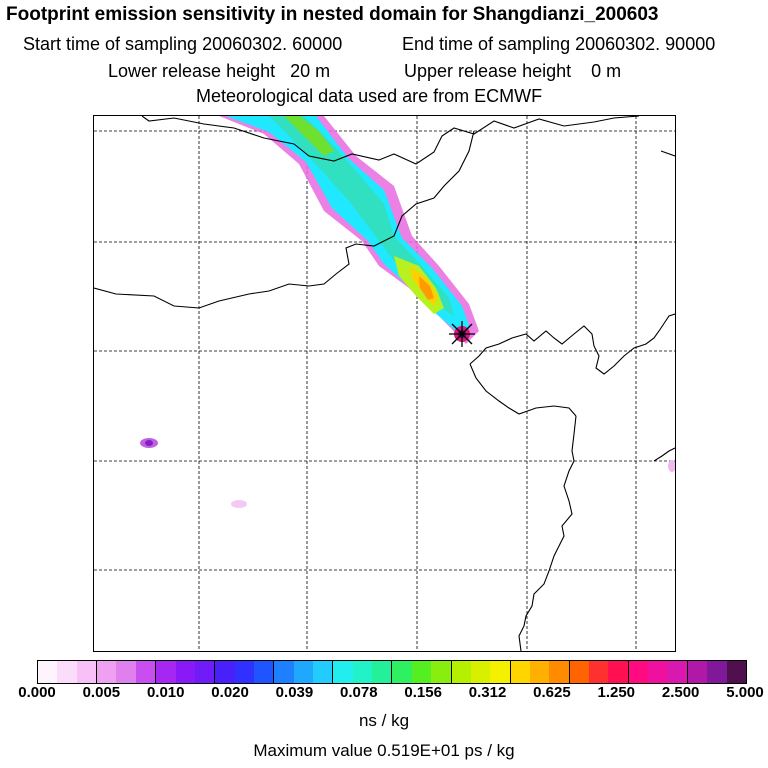 Image resolution: width=768 pixels, height=768 pixels. Describe the element at coordinates (513, 71) in the screenshot. I see `upper-release-label: Upper release height 0 m` at that location.